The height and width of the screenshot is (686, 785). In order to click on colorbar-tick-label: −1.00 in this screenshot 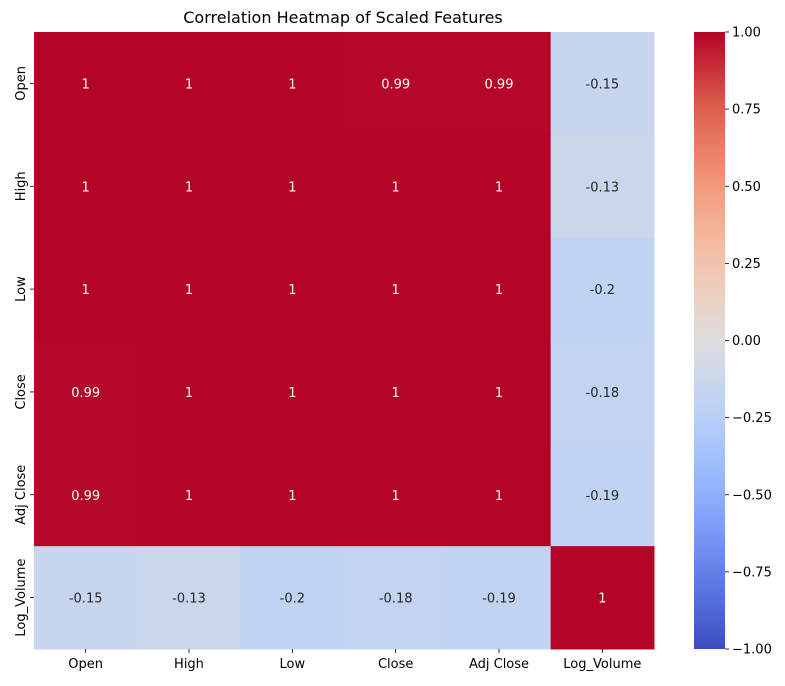, I will do `click(752, 650)`.